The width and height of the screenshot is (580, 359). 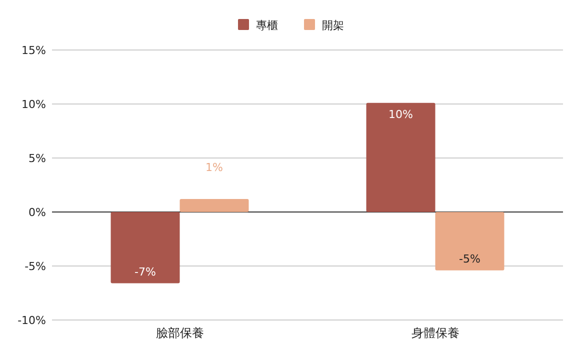 What do you see at coordinates (37, 212) in the screenshot?
I see `y-tick-label: 0%` at bounding box center [37, 212].